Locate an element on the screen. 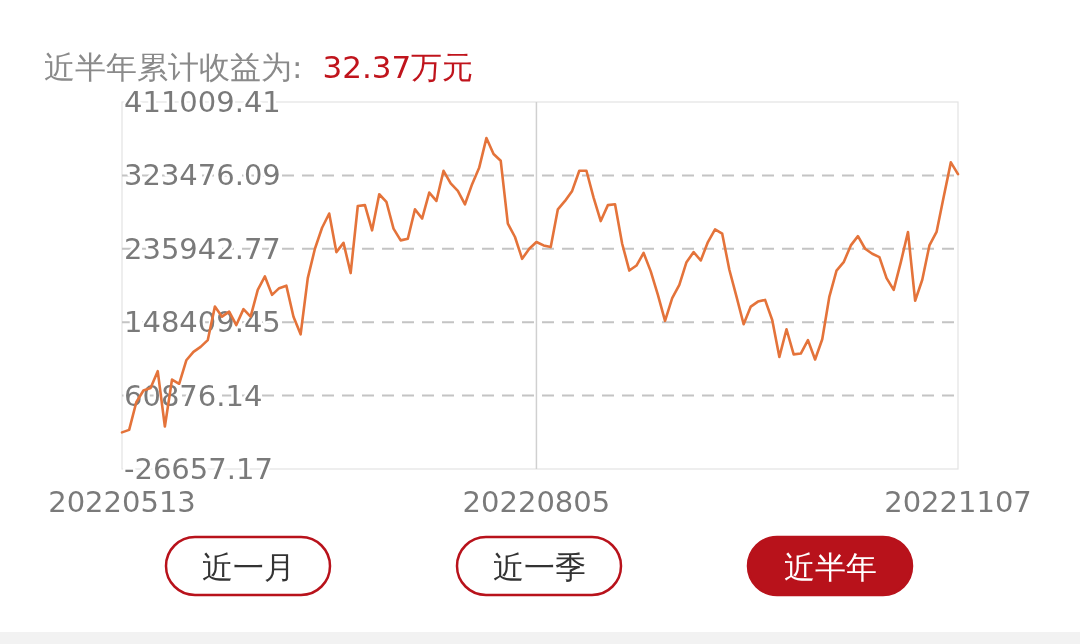 The width and height of the screenshot is (1080, 644). y-tick-label: 235942.77 is located at coordinates (202, 248).